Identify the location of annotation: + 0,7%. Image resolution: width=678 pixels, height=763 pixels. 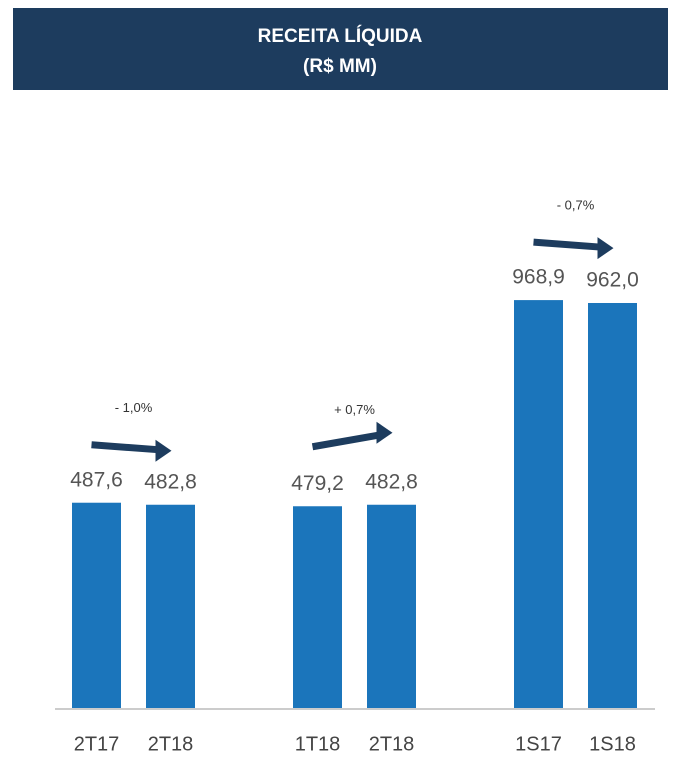
(354, 409).